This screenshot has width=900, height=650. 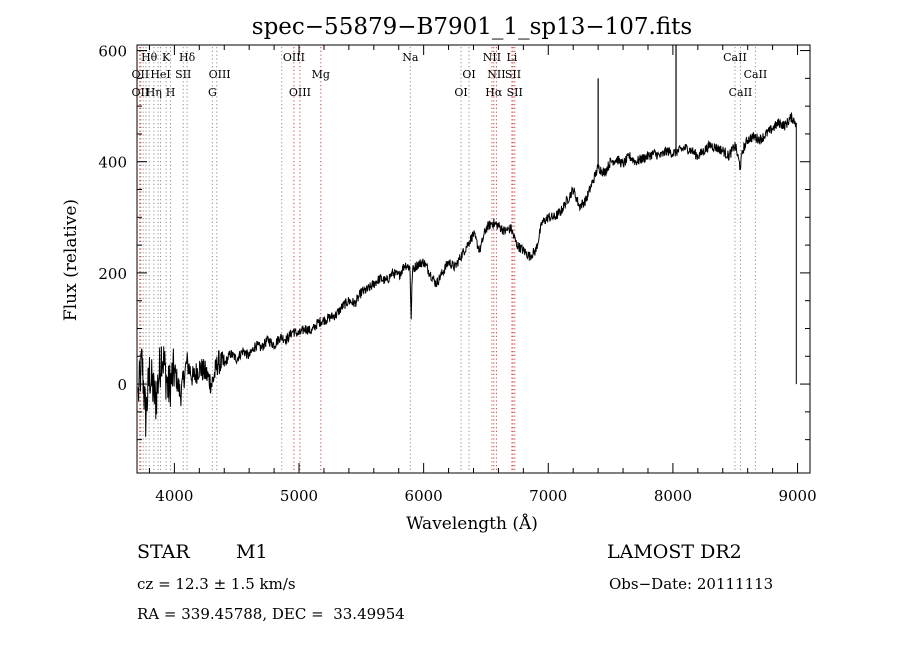 What do you see at coordinates (472, 27) in the screenshot?
I see `chart-title: spec−55879−B7901_1_sp13−107.fits` at bounding box center [472, 27].